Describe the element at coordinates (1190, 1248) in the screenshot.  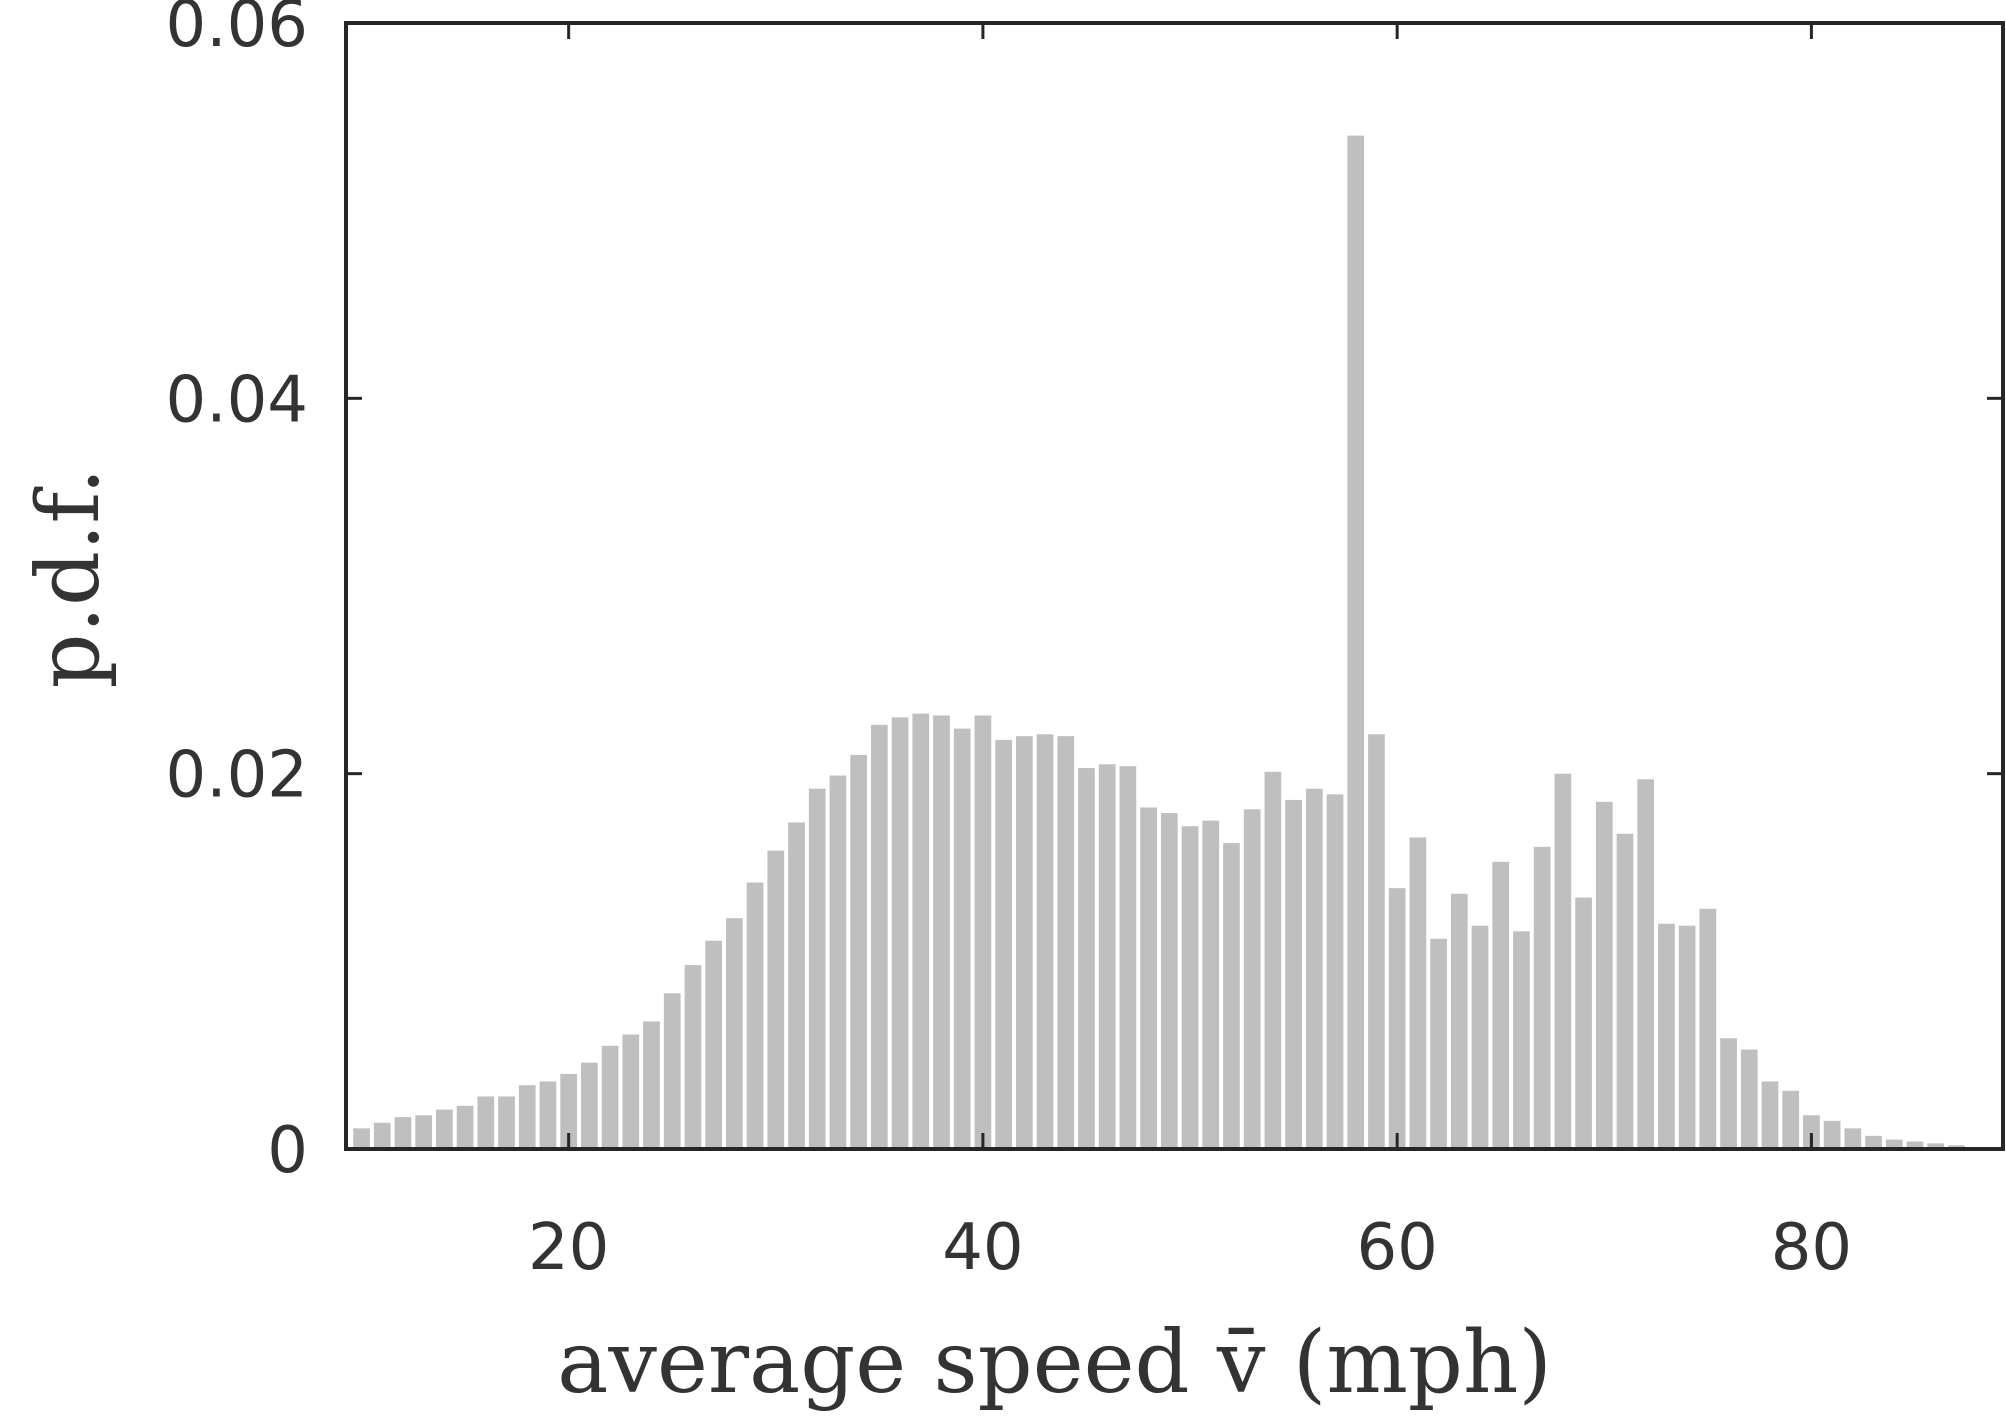
I see `x-tick-labels: 20 40 60 80` at that location.